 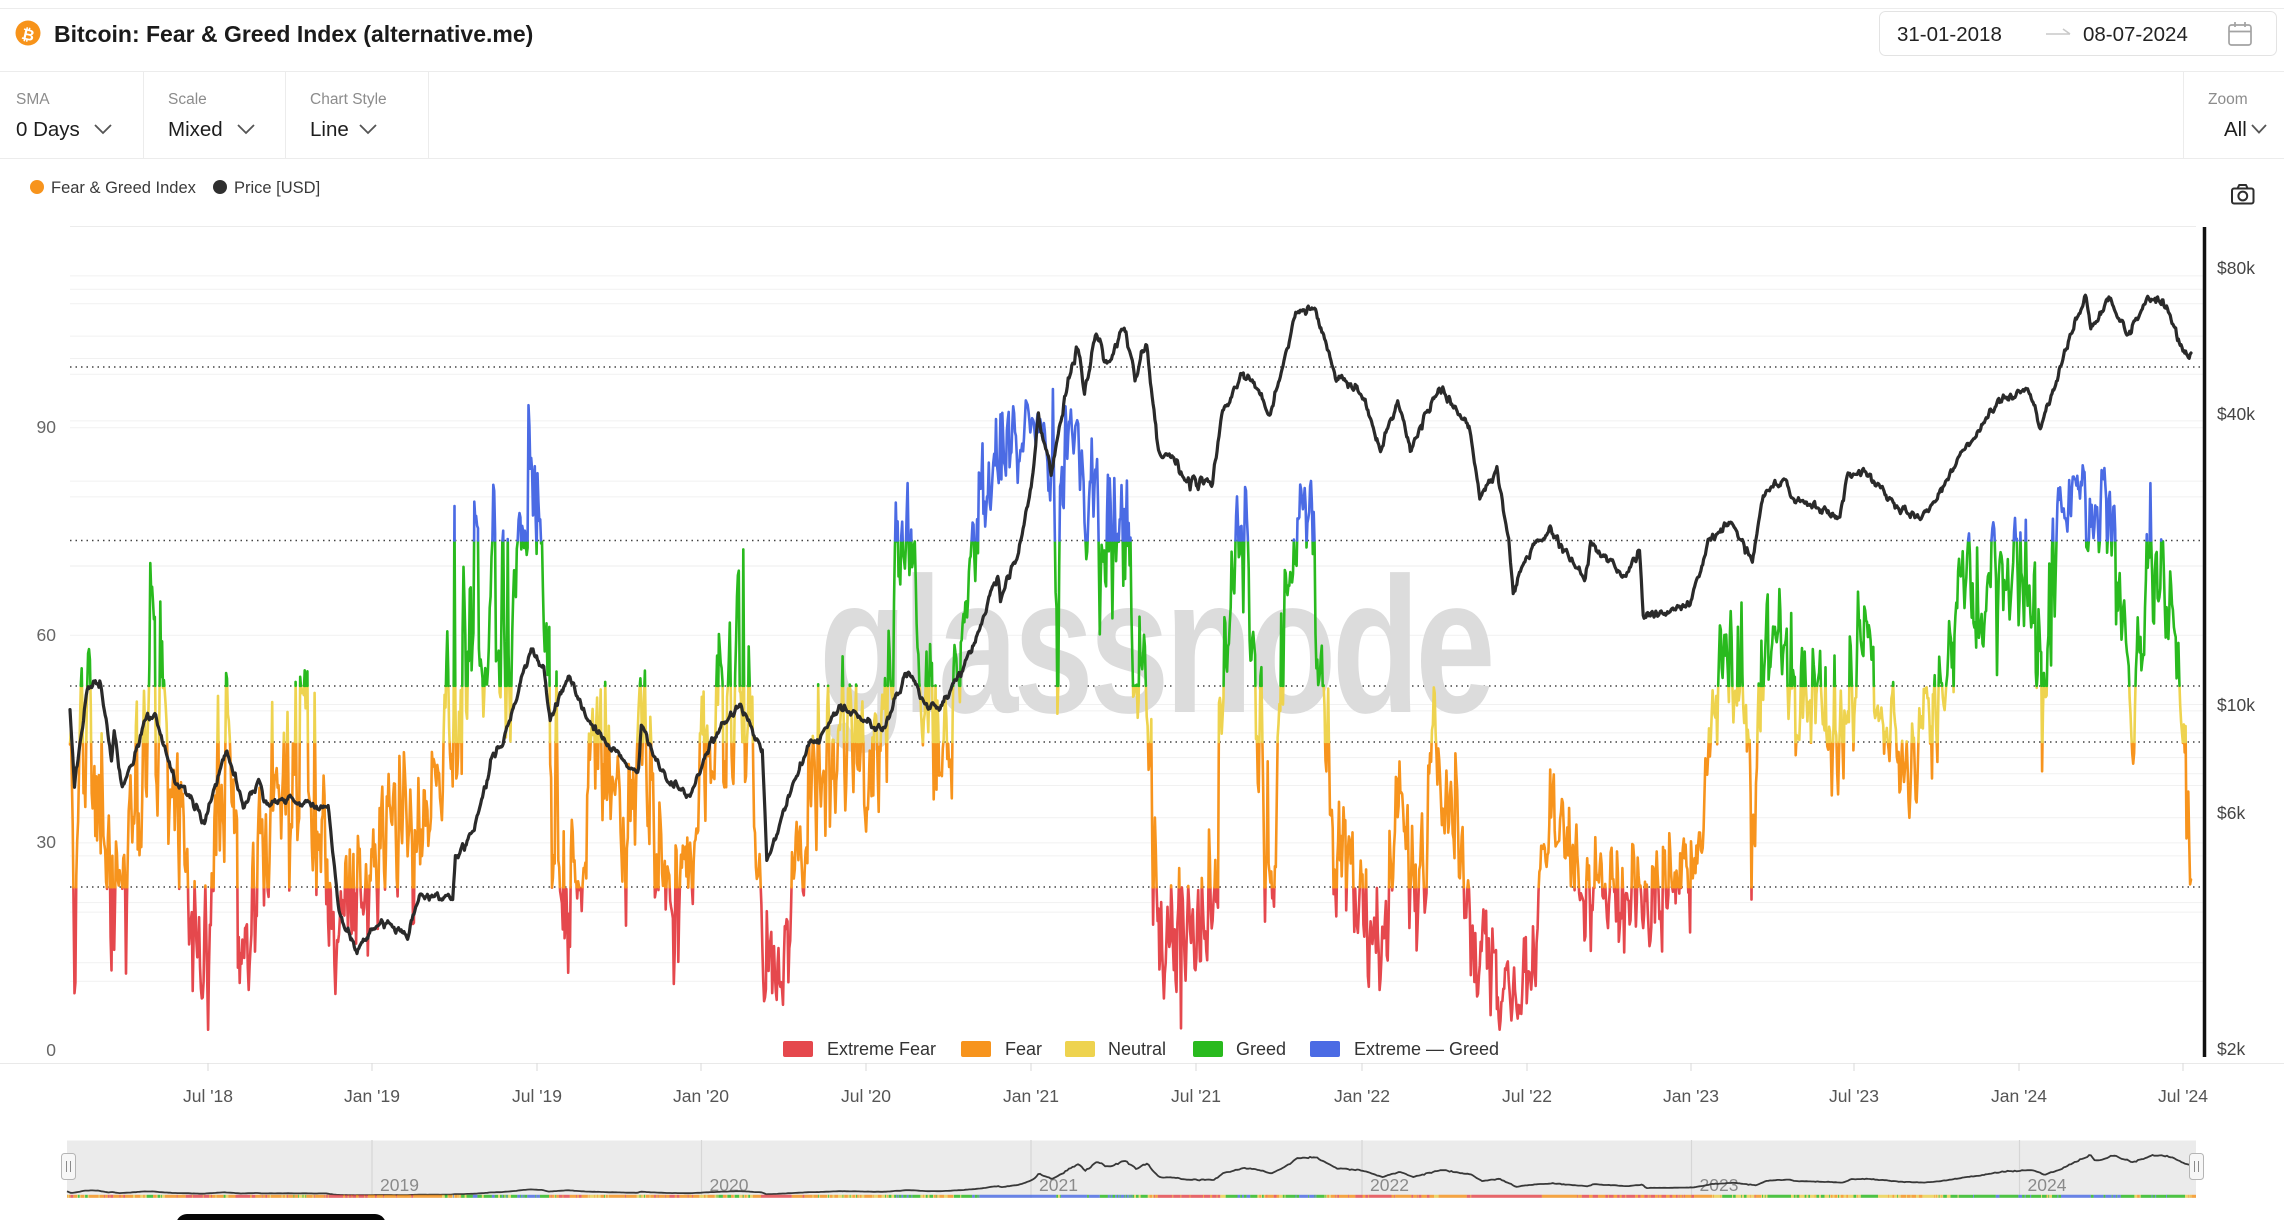 I want to click on svg-text: Greed, so click(x=1261, y=1049).